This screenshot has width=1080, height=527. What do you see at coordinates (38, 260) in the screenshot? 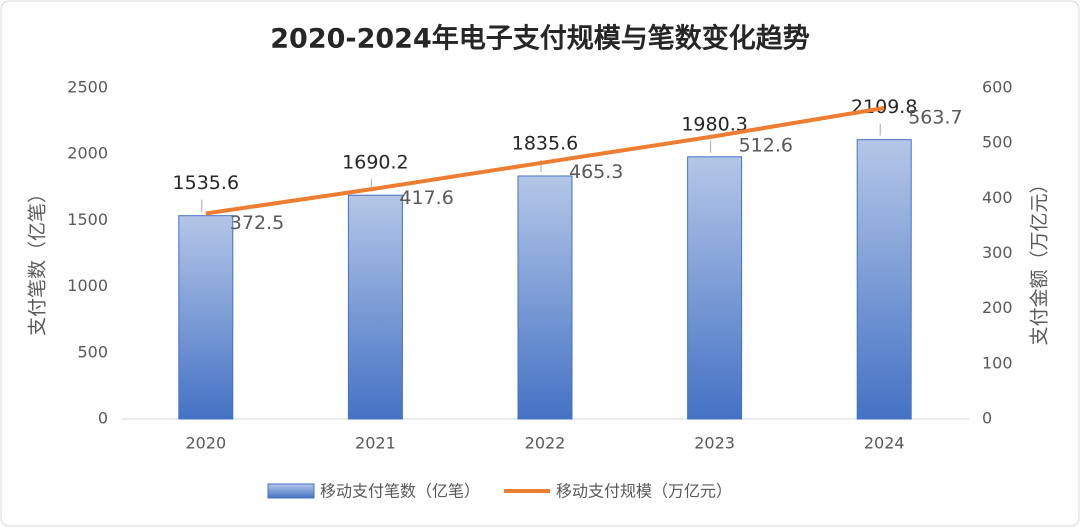
I see `y-axis-title: 支付笔数（亿笔）` at bounding box center [38, 260].